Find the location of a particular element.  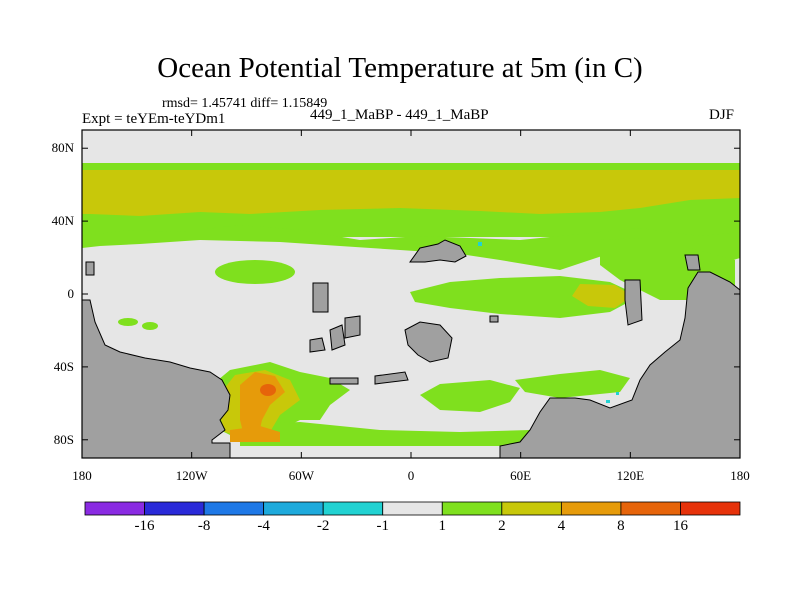

colorbar-label: 16 is located at coordinates (680, 526).